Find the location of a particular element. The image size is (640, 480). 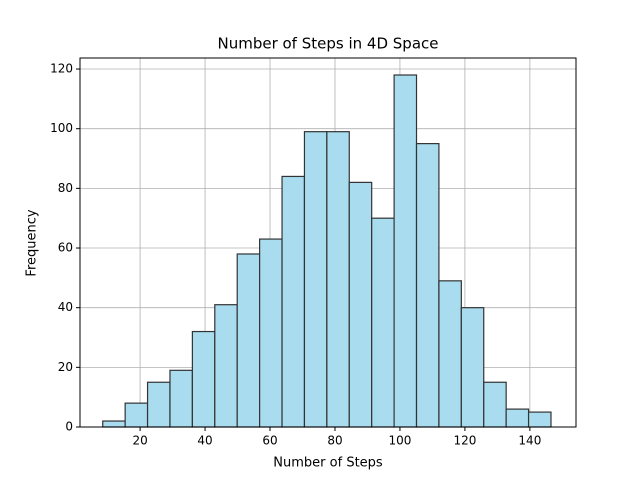

y-tick-label: 100 is located at coordinates (61, 128).